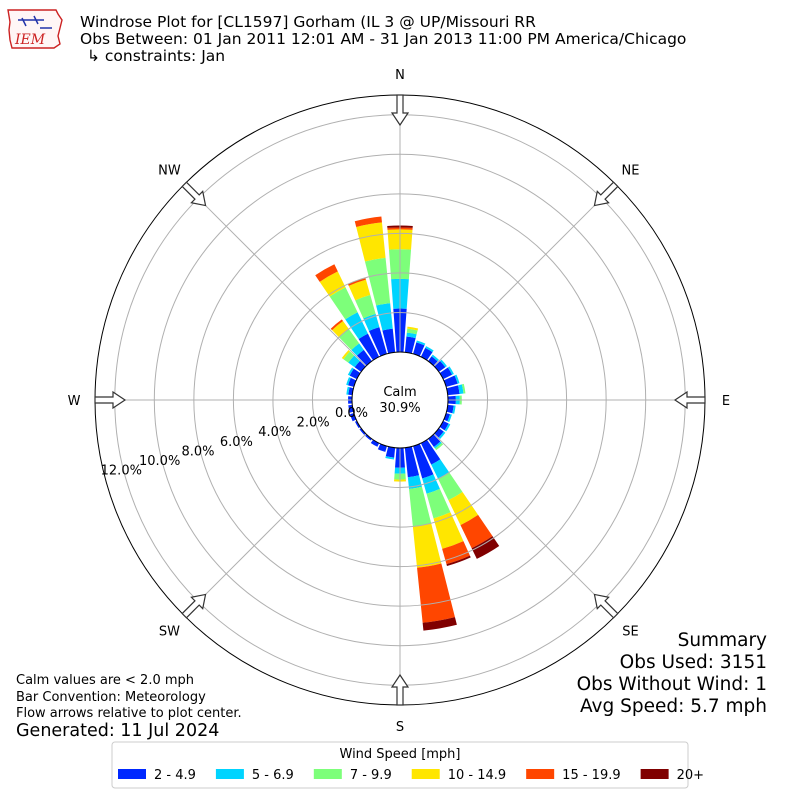 The width and height of the screenshot is (800, 800). What do you see at coordinates (449, 418) in the screenshot?
I see `bar-segment-110deg-bin2` at bounding box center [449, 418].